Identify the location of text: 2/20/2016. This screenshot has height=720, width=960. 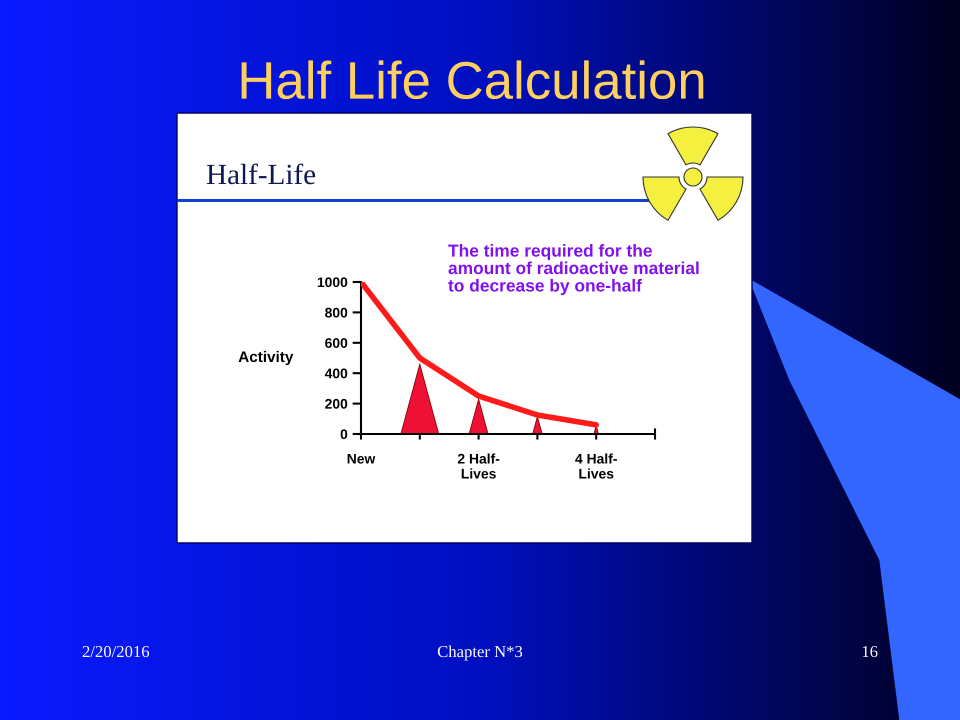
(116, 652).